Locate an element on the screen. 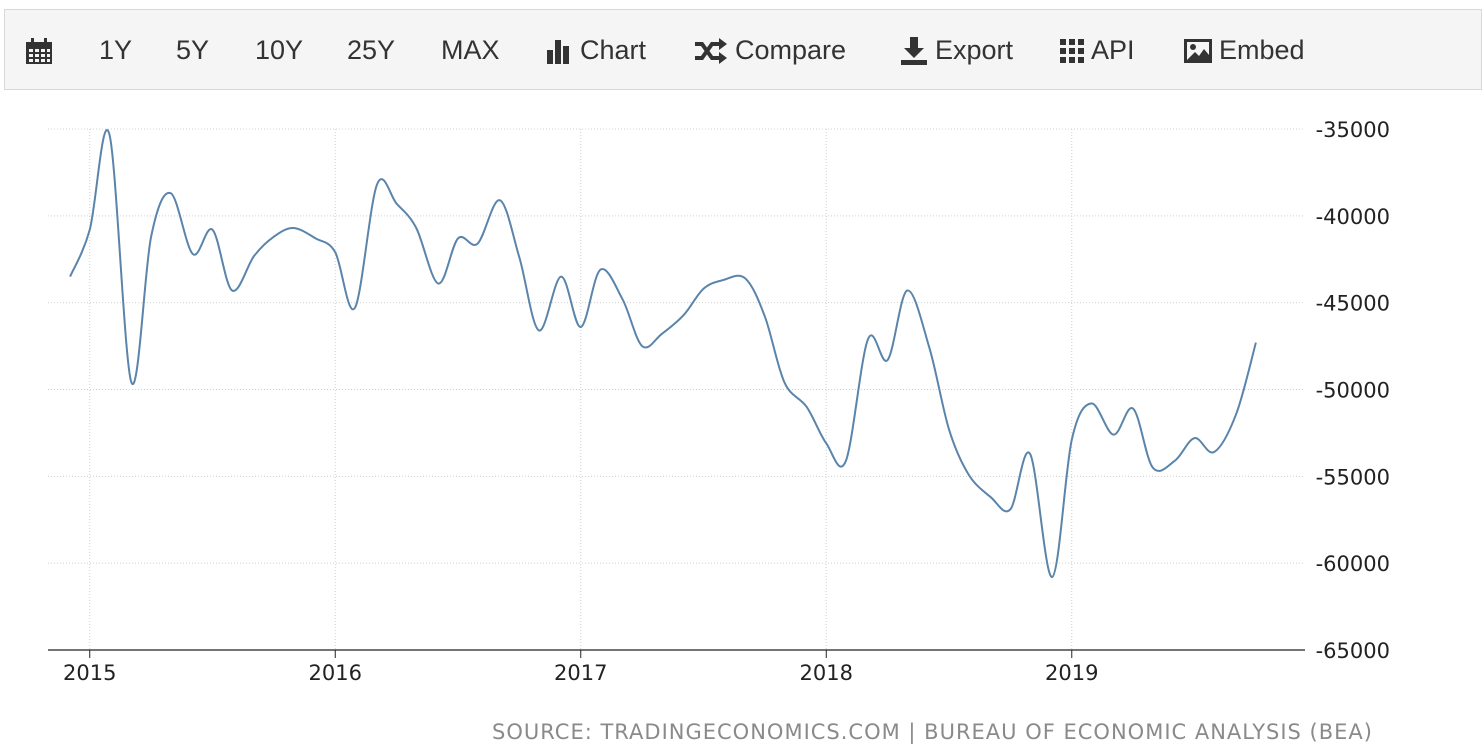 This screenshot has height=756, width=1482. x-tick-label: 2017 is located at coordinates (580, 673).